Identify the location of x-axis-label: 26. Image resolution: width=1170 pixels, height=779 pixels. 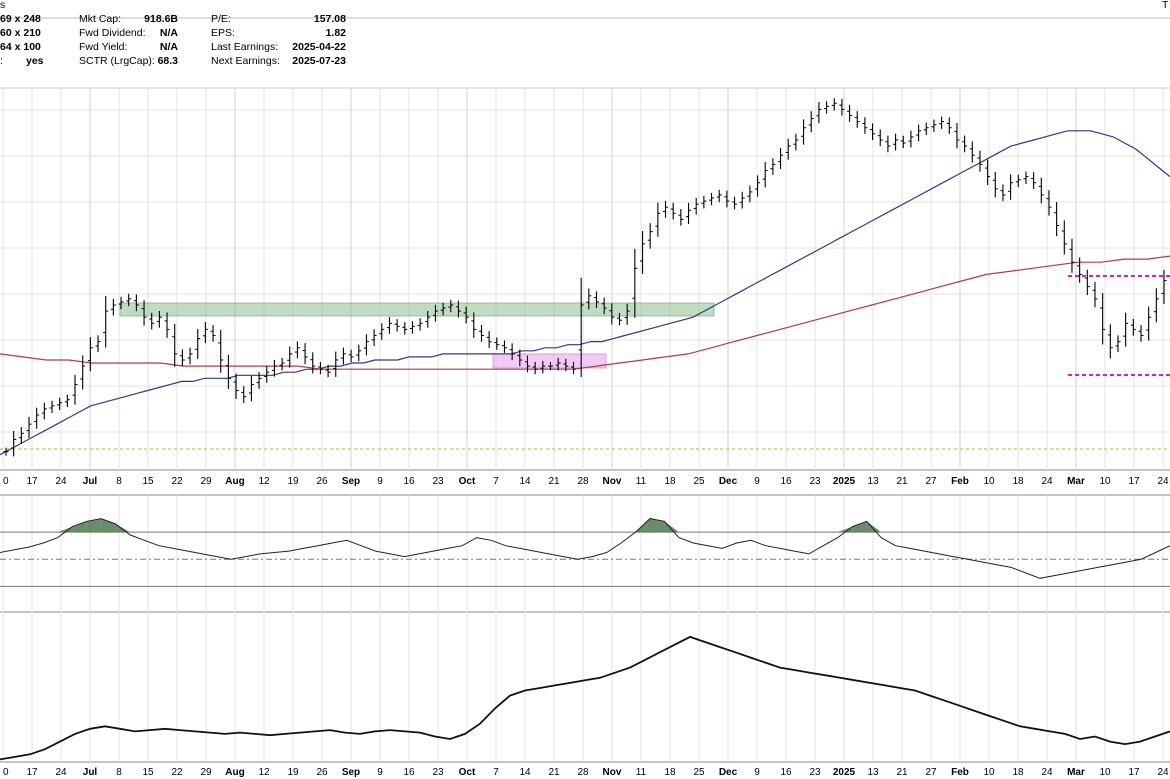
(322, 481).